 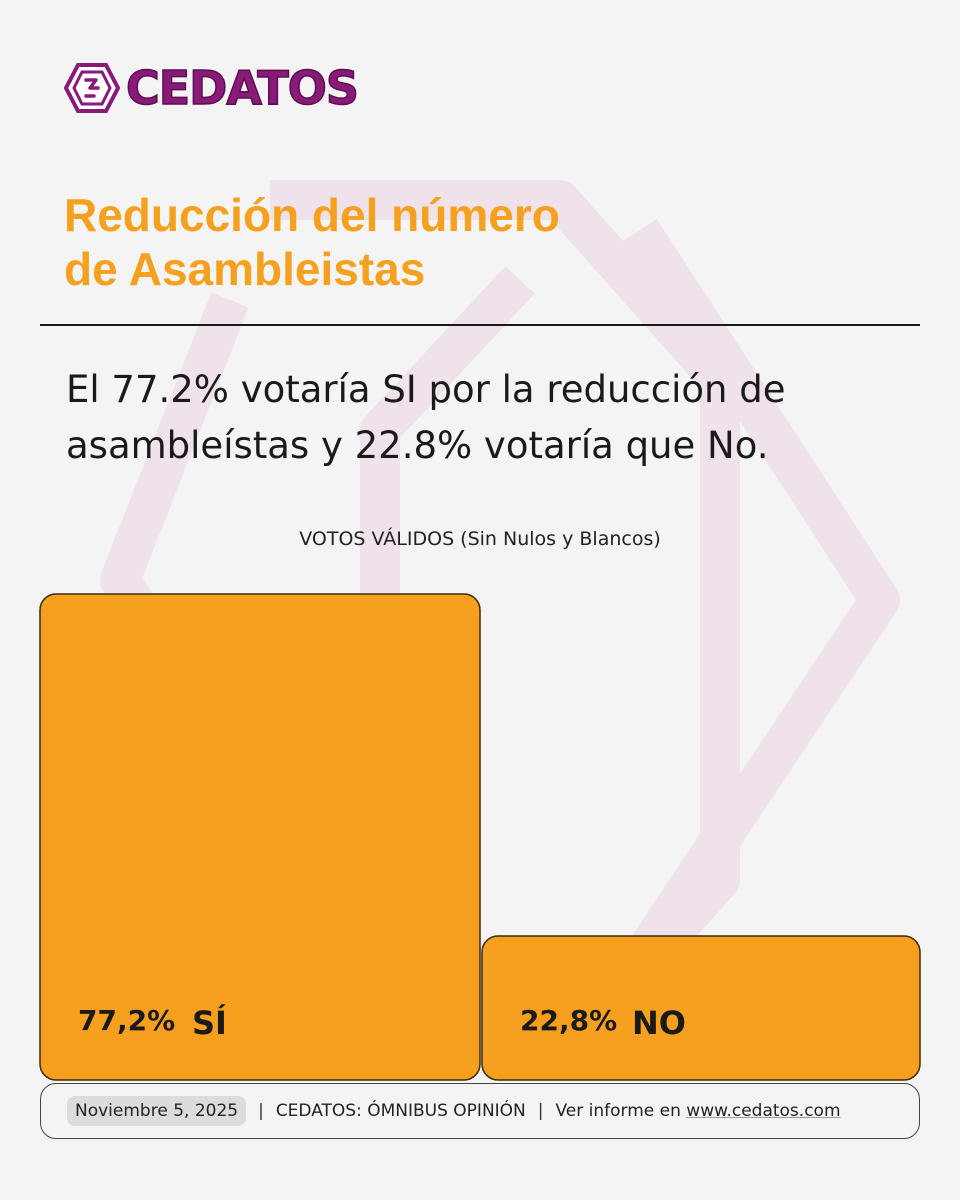 I want to click on footer-source: CEDATOS: ÓMNIBUS OPINIÓN, so click(x=400, y=1111).